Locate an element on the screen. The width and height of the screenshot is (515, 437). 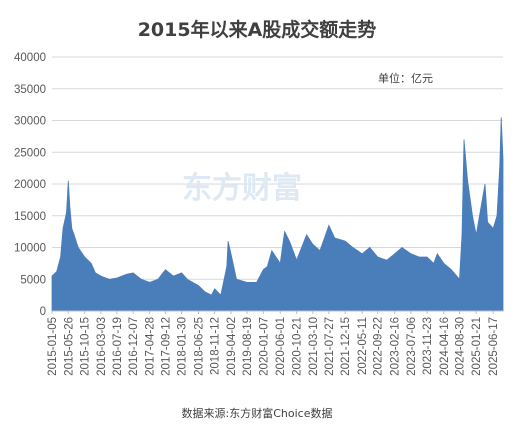
x-tick-label: 2019-04-02 is located at coordinates (232, 346).